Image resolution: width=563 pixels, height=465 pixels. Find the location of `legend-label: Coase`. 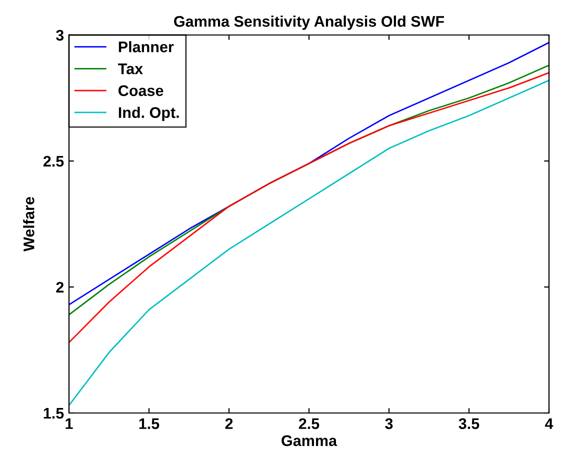

legend-label: Coase is located at coordinates (141, 90).